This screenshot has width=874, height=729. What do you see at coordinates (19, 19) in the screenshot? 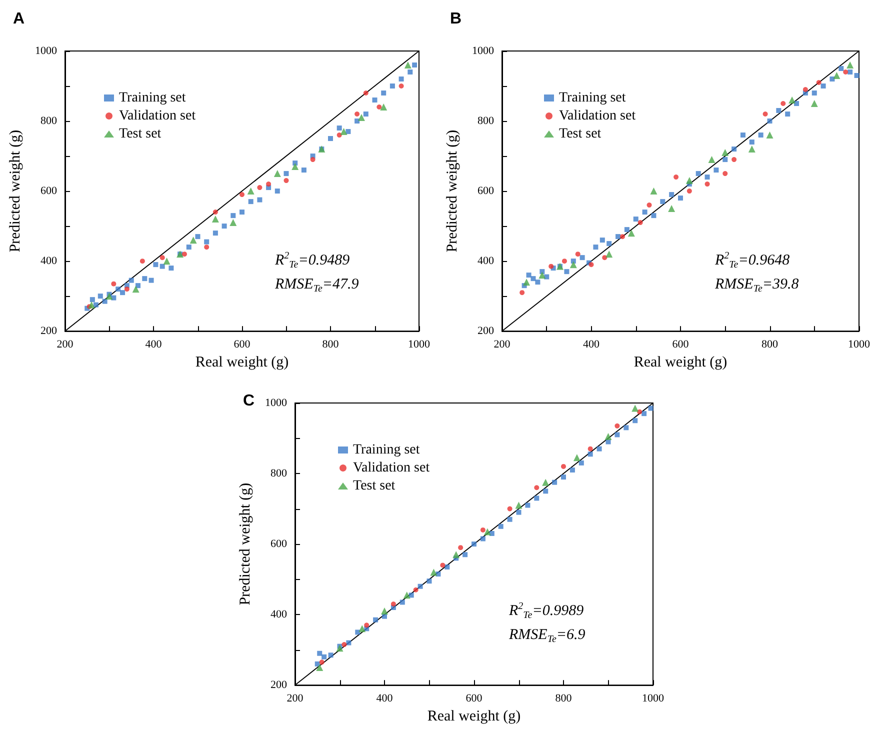
I see `chart-title: A` at bounding box center [19, 19].